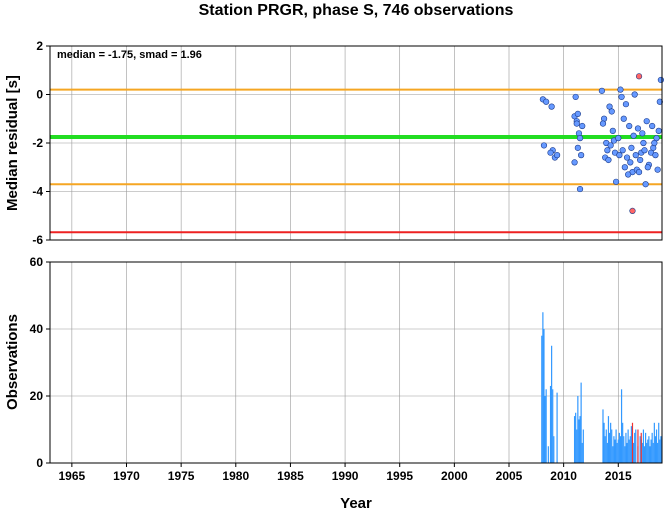 This screenshot has width=669, height=511. I want to click on x-tick-label: 2000, so click(454, 476).